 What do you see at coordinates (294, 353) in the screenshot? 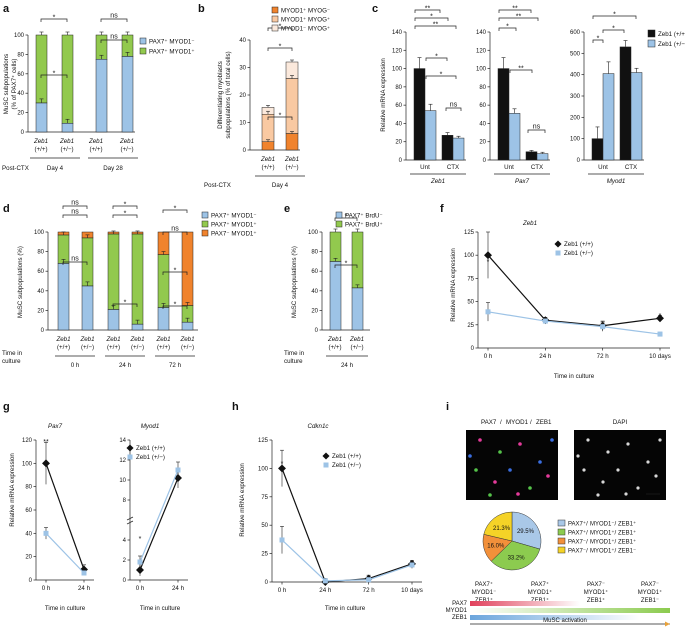
I see `panel-e-xgroup-label: Time in` at bounding box center [294, 353].